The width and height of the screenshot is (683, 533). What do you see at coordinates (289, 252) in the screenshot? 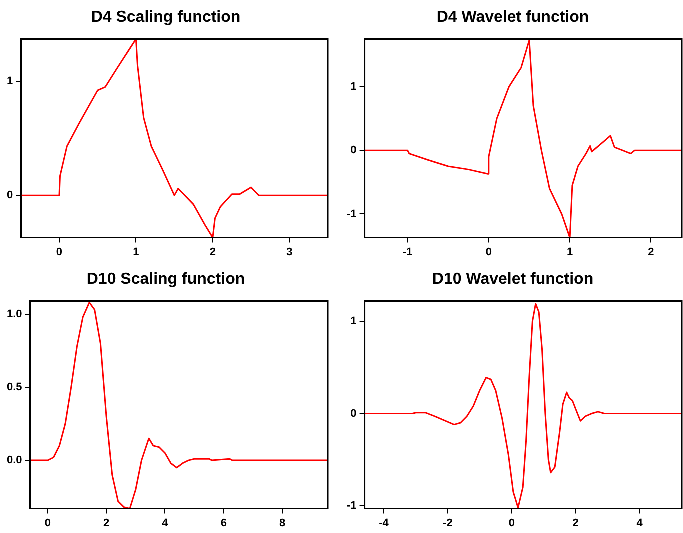
I see `x-tick-label: 3` at bounding box center [289, 252].